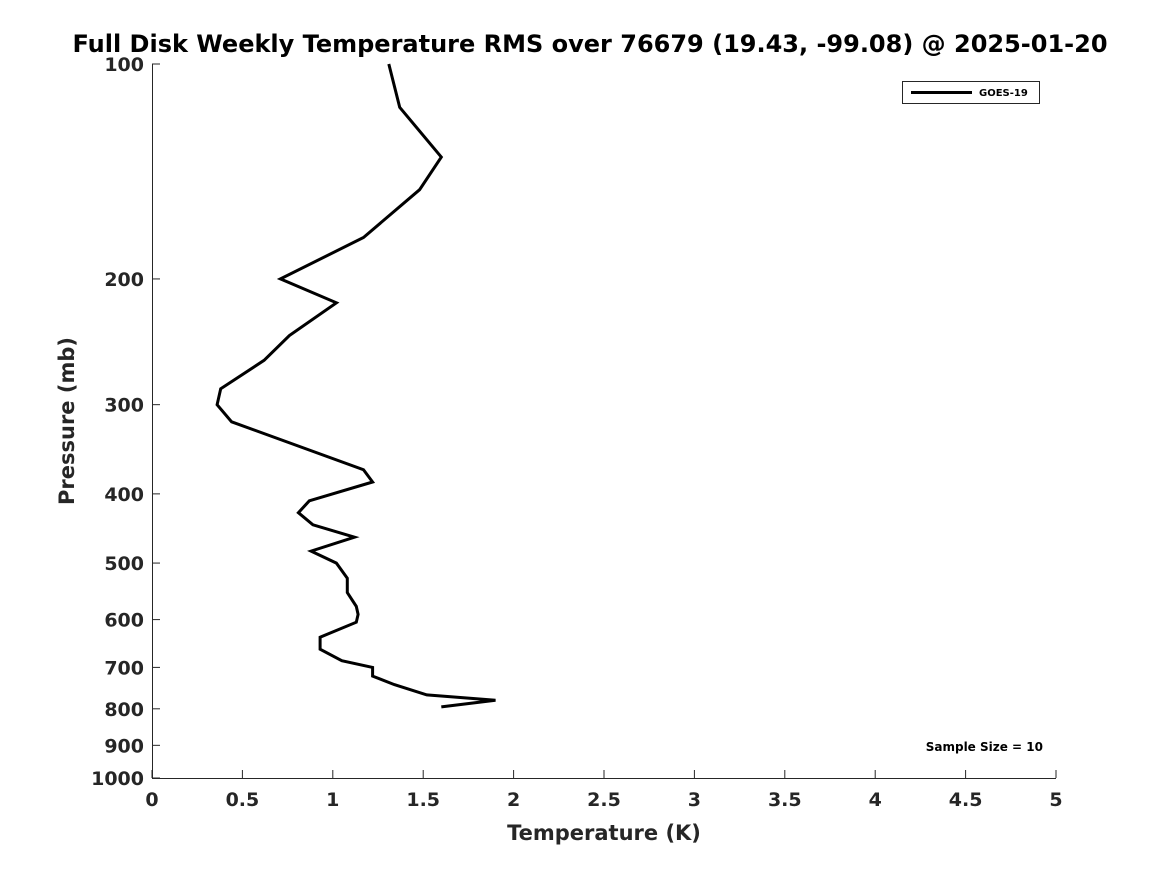 This screenshot has width=1167, height=875. I want to click on y-tick-label: 600, so click(124, 621).